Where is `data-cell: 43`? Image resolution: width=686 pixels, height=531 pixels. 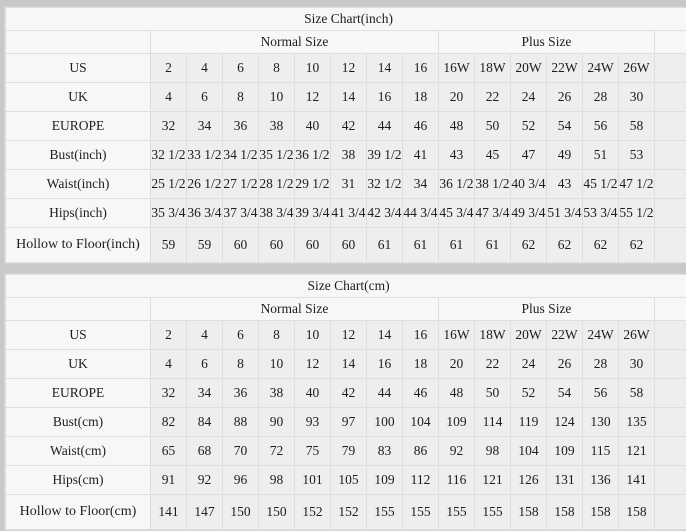 data-cell: 43 is located at coordinates (457, 155).